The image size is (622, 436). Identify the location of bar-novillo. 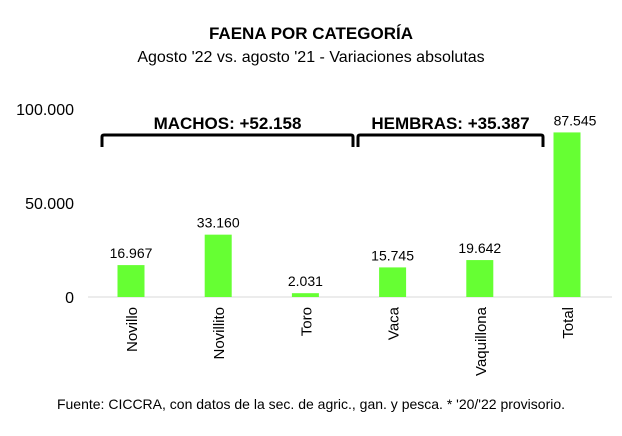
(131, 281).